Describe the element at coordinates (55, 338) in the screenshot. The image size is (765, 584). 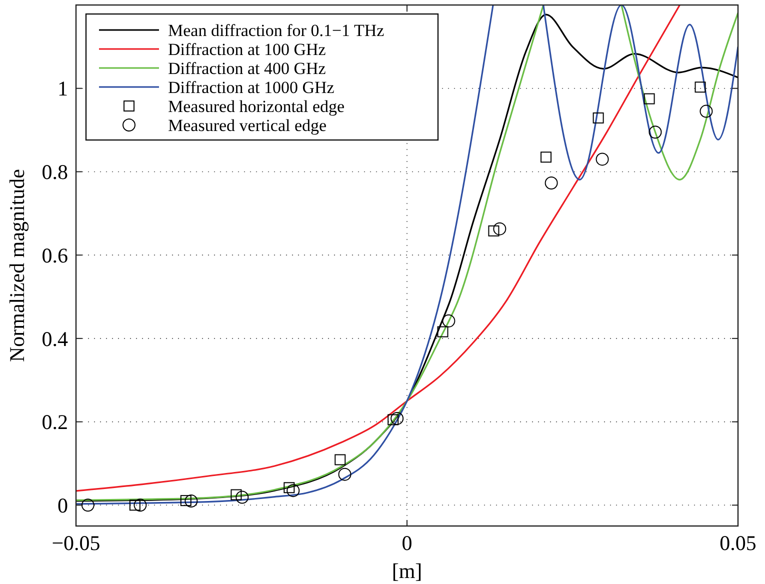
I see `y-tick-label: 0.4` at that location.